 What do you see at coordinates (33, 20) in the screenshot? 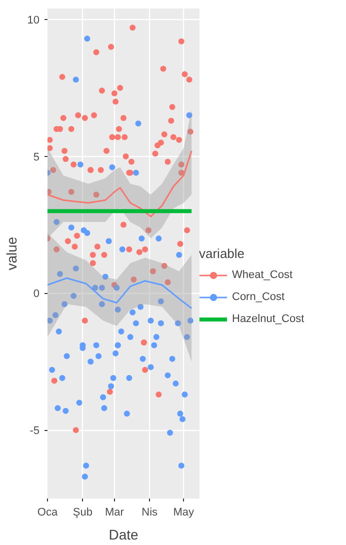
I see `y-tick-label: 10` at bounding box center [33, 20].